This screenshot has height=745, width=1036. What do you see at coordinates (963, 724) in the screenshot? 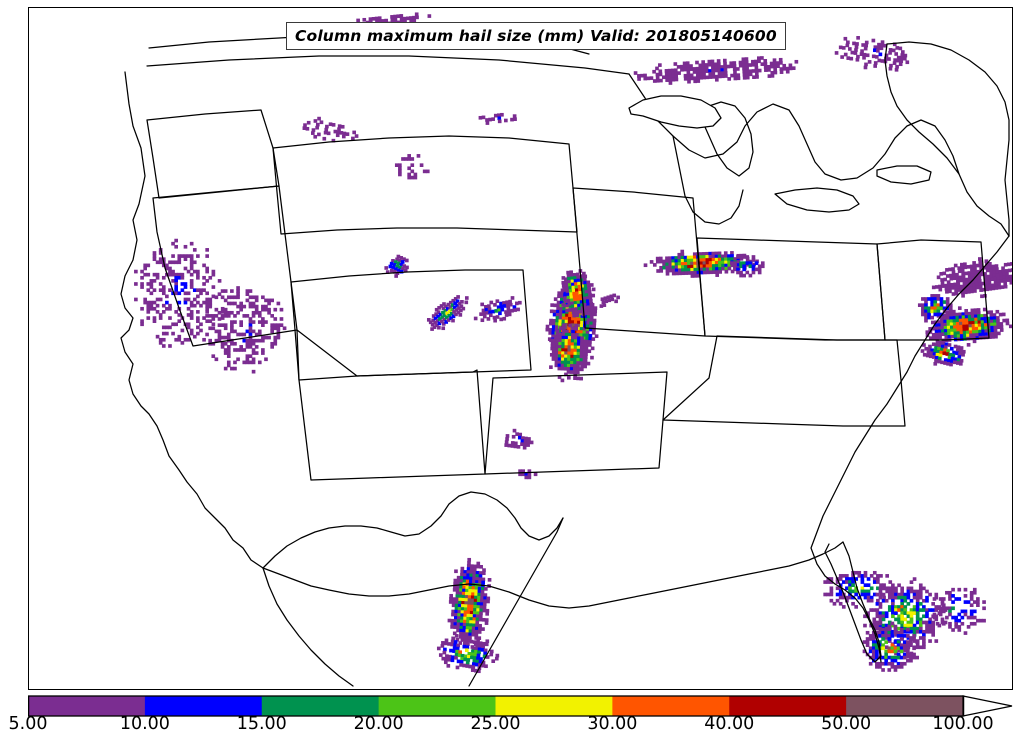
I see `colorbar-tick-8: 100.00` at bounding box center [963, 724].